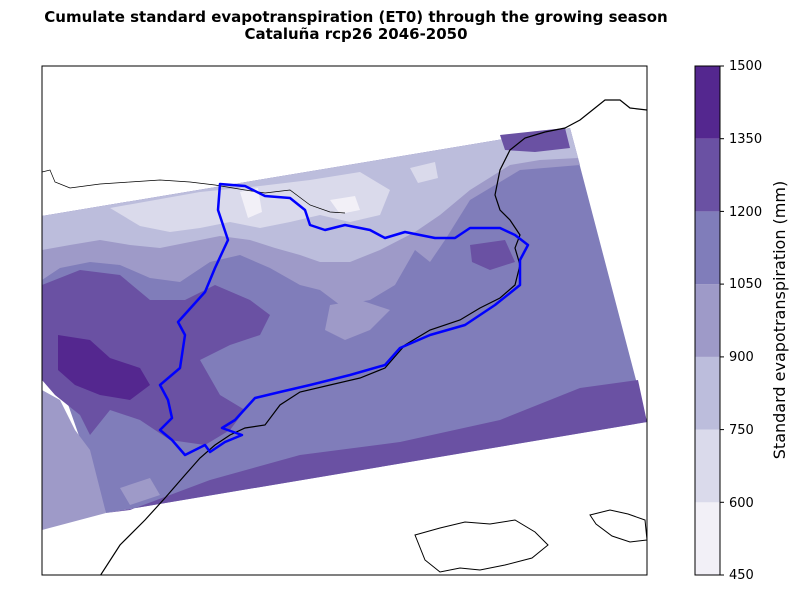 The height and width of the screenshot is (593, 799). Describe the element at coordinates (779, 320) in the screenshot. I see `colorbar-label: Standard evapotranspiration (mm)` at that location.